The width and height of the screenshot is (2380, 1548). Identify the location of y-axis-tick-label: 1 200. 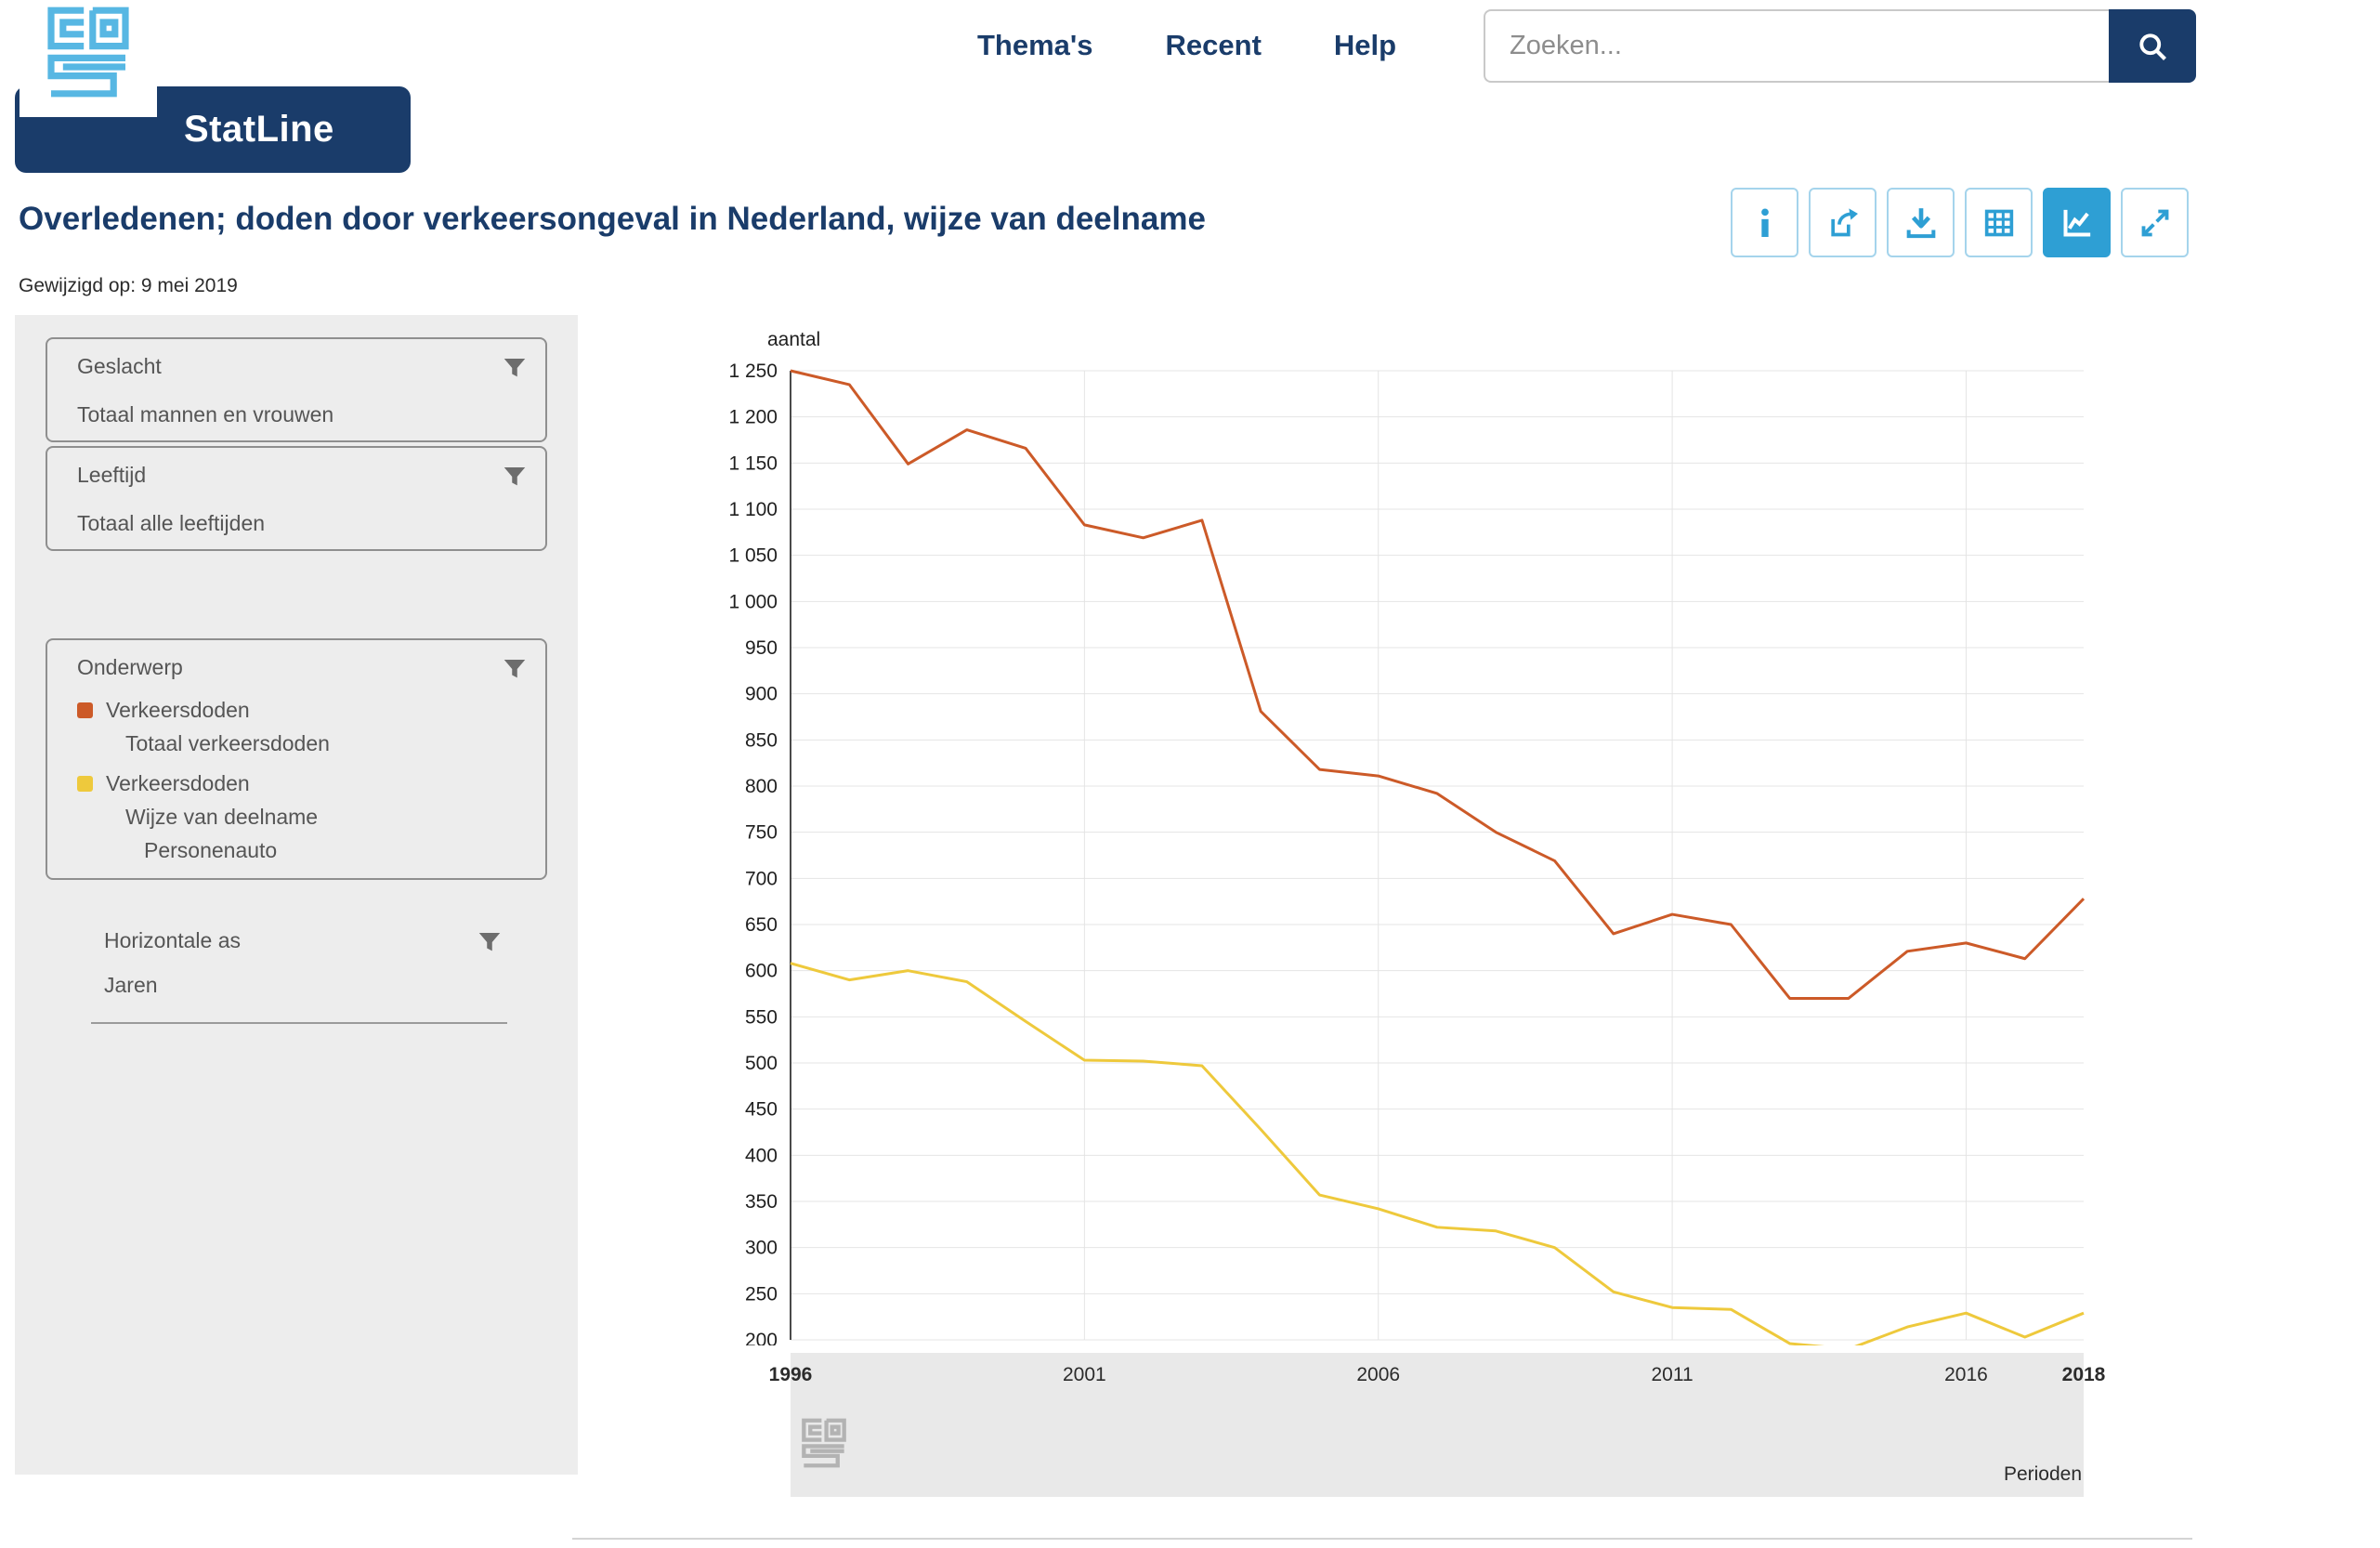
(753, 417).